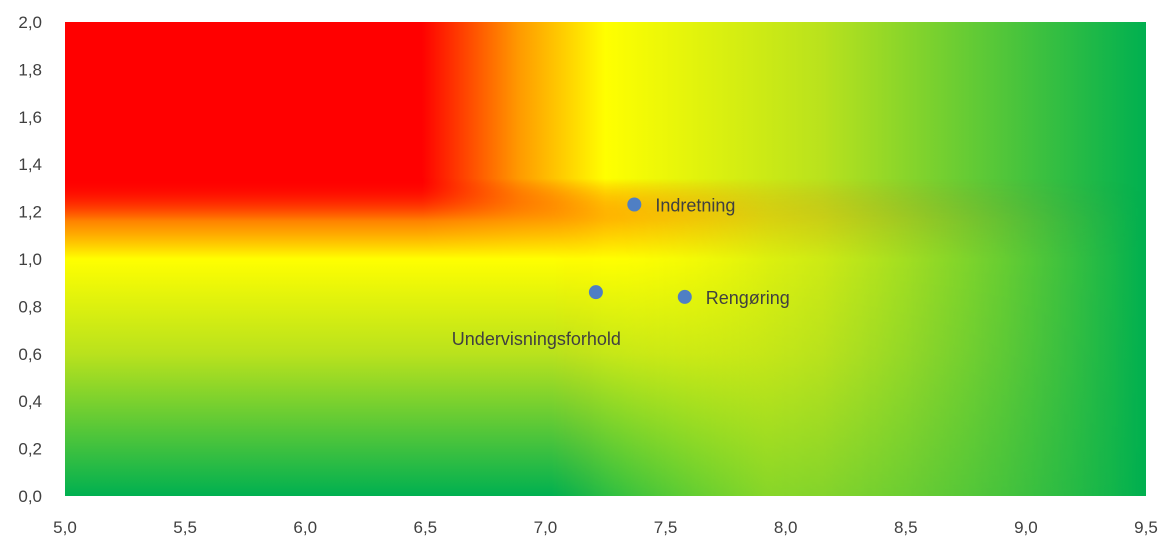  What do you see at coordinates (906, 527) in the screenshot?
I see `x-tick-label: 8,5` at bounding box center [906, 527].